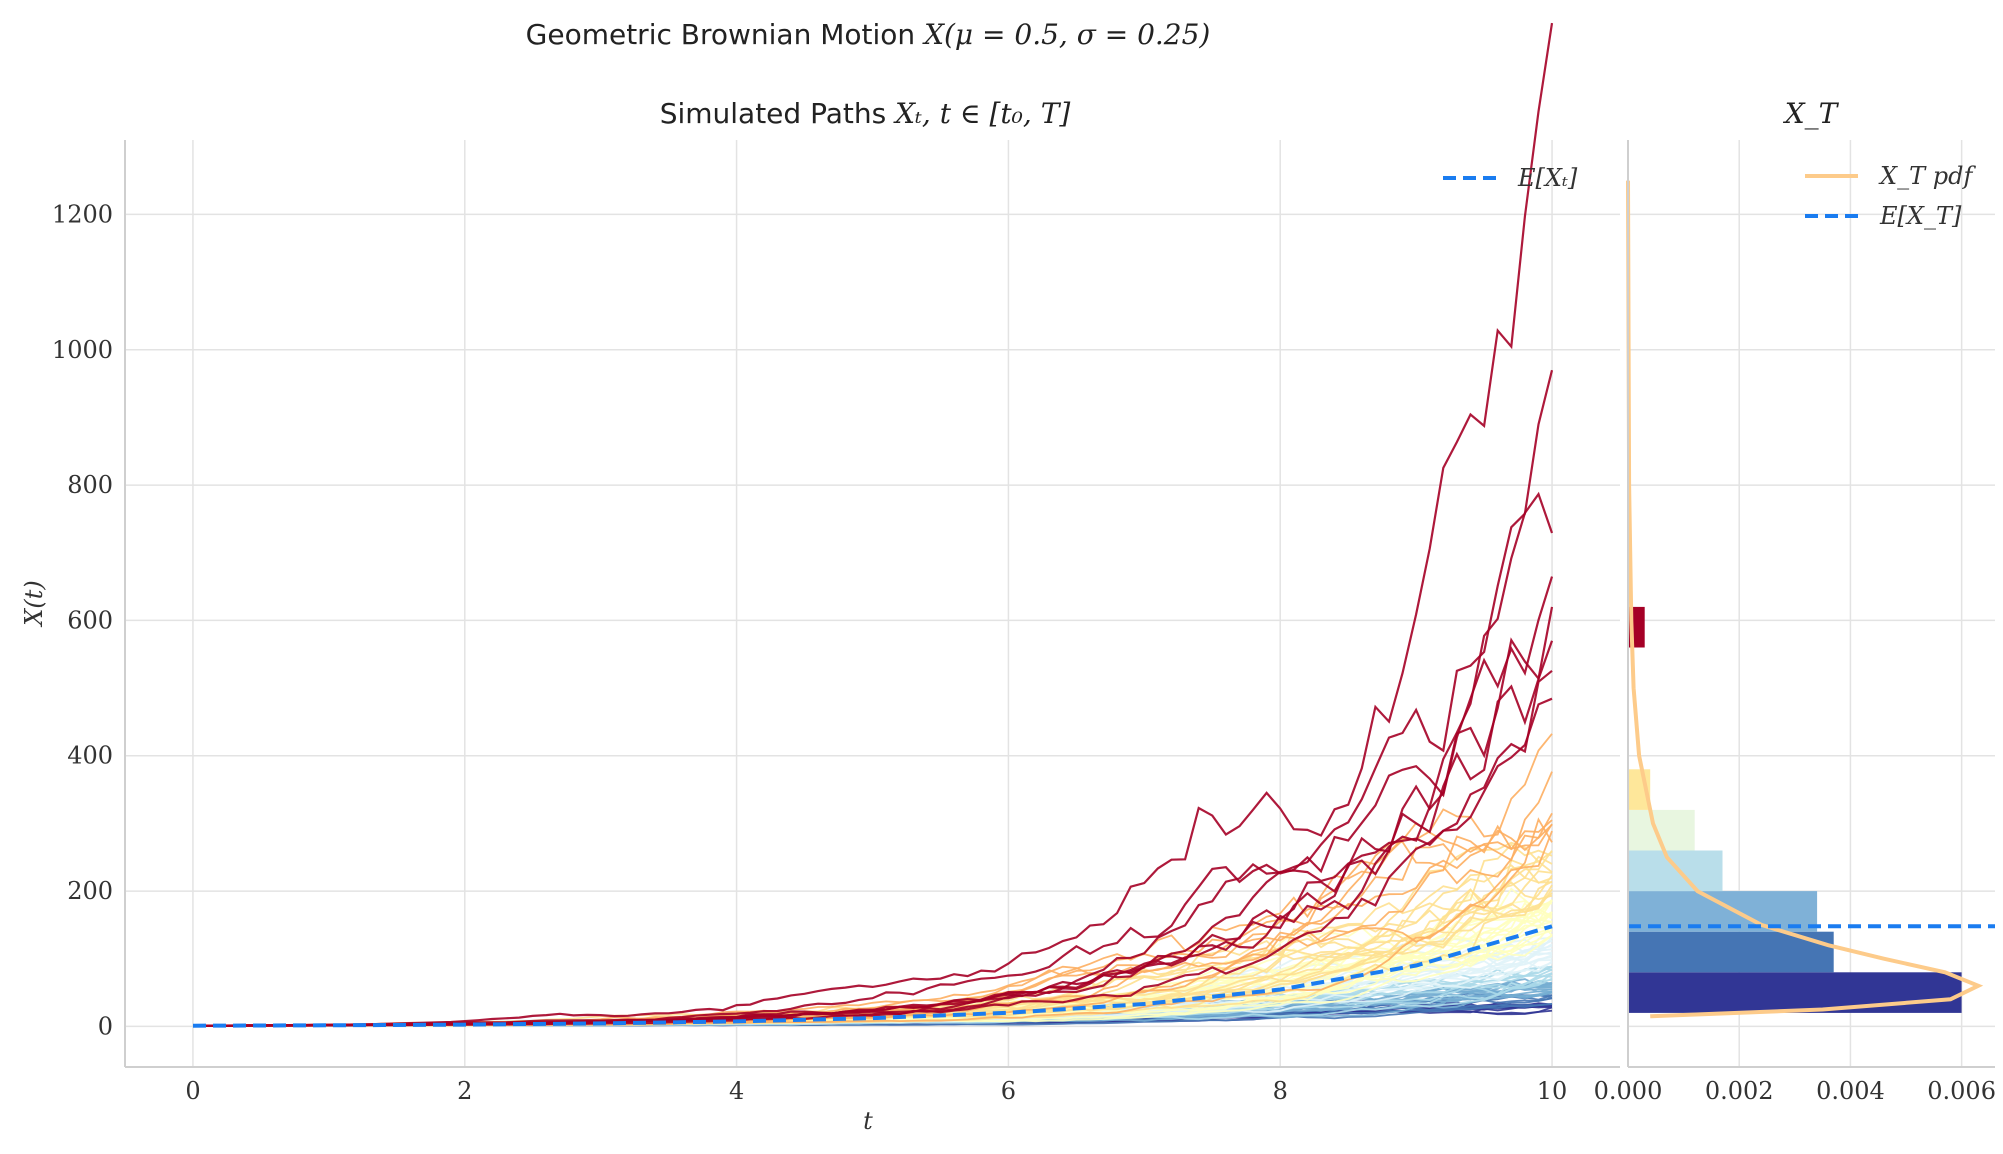  Describe the element at coordinates (192, 1091) in the screenshot. I see `x-tick-label: 0` at that location.